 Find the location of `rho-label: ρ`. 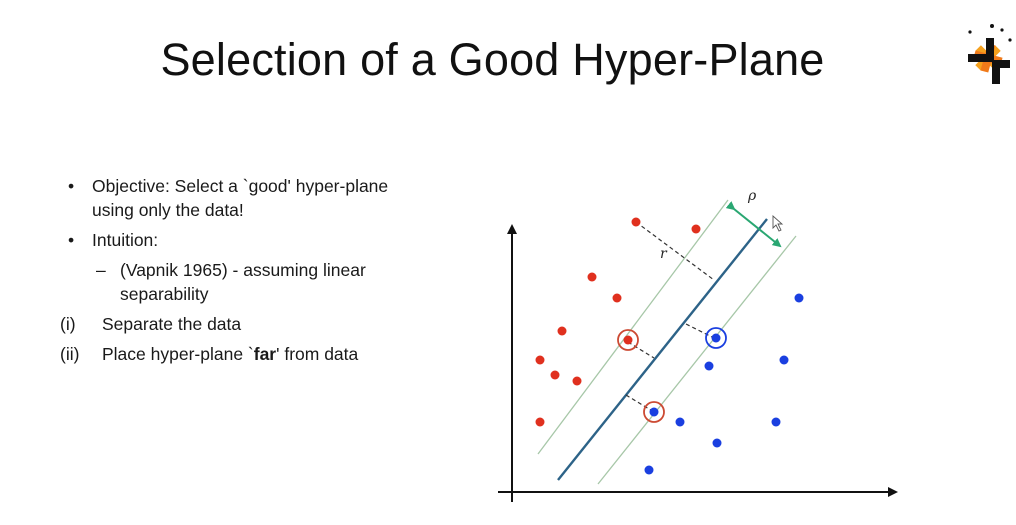

rho-label: ρ is located at coordinates (752, 196).